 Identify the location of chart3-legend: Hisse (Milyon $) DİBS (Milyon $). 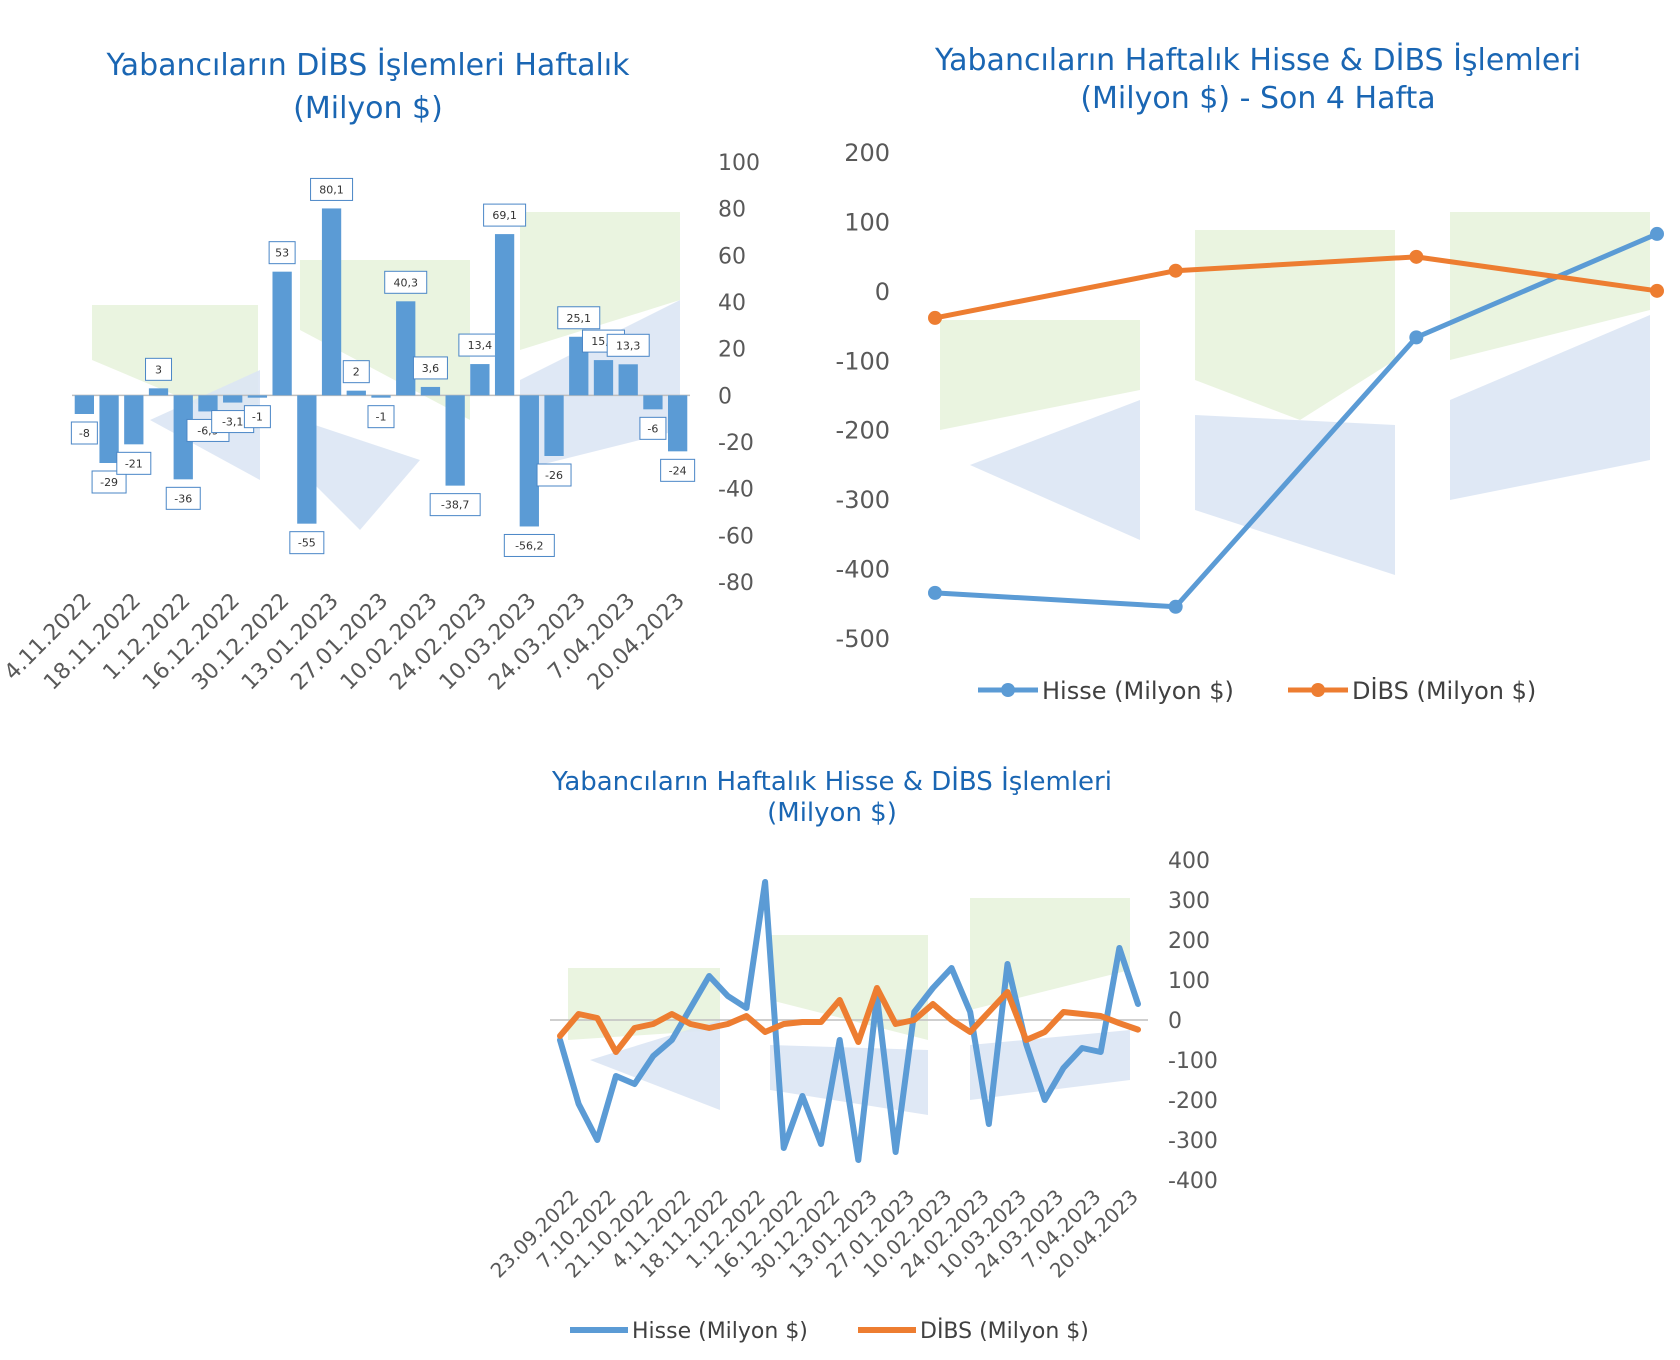
(829, 1331).